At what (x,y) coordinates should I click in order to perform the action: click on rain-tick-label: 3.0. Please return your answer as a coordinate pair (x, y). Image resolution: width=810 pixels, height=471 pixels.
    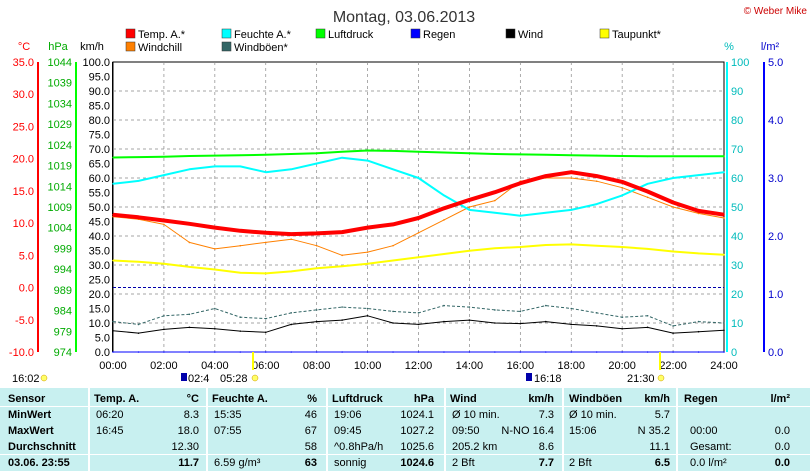
    Looking at the image, I should click on (775, 179).